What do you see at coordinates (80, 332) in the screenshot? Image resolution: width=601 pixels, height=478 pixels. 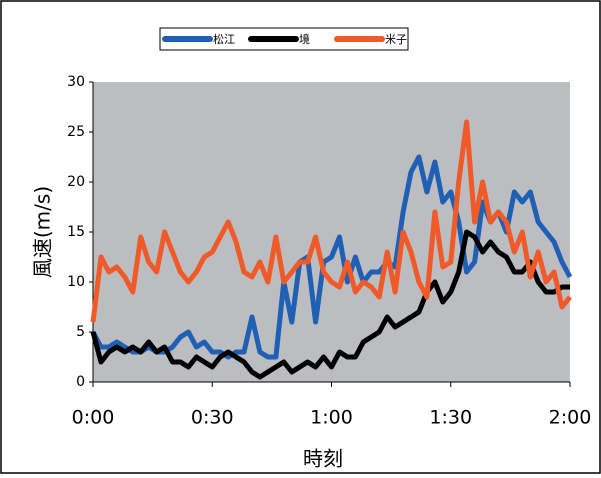 I see `y-tick-label: 5` at bounding box center [80, 332].